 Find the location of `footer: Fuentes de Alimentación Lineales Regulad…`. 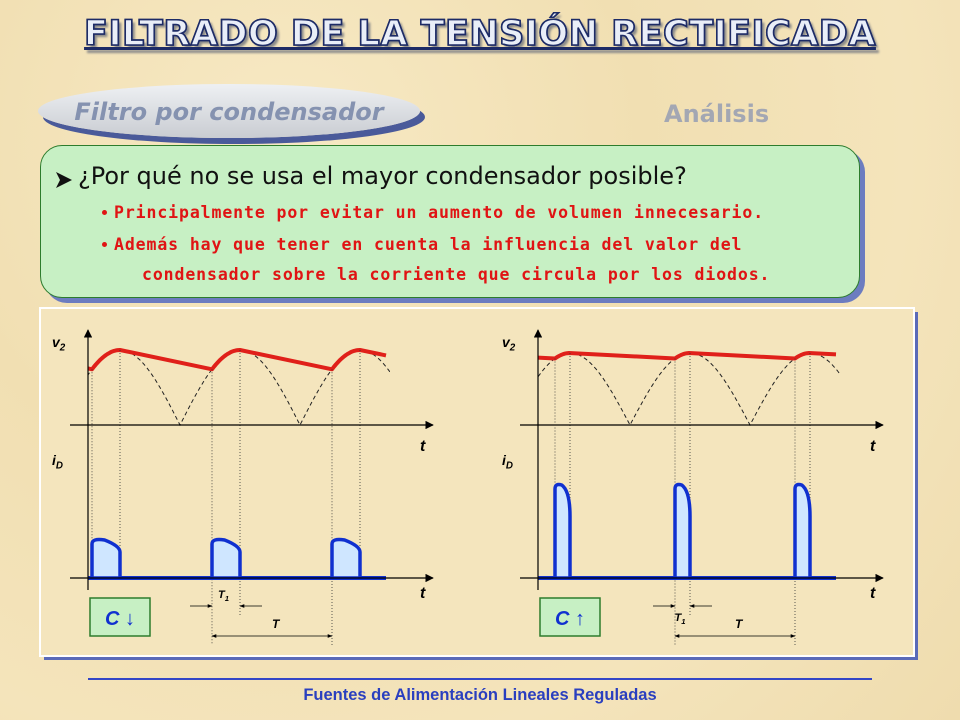

footer: Fuentes de Alimentación Lineales Regulad… is located at coordinates (480, 695).